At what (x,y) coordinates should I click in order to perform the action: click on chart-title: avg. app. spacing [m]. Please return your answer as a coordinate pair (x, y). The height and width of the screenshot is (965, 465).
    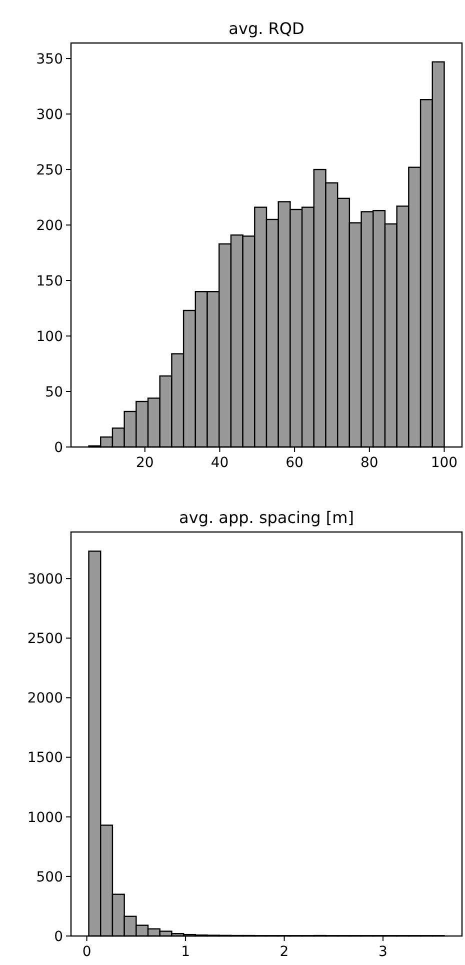
    Looking at the image, I should click on (266, 517).